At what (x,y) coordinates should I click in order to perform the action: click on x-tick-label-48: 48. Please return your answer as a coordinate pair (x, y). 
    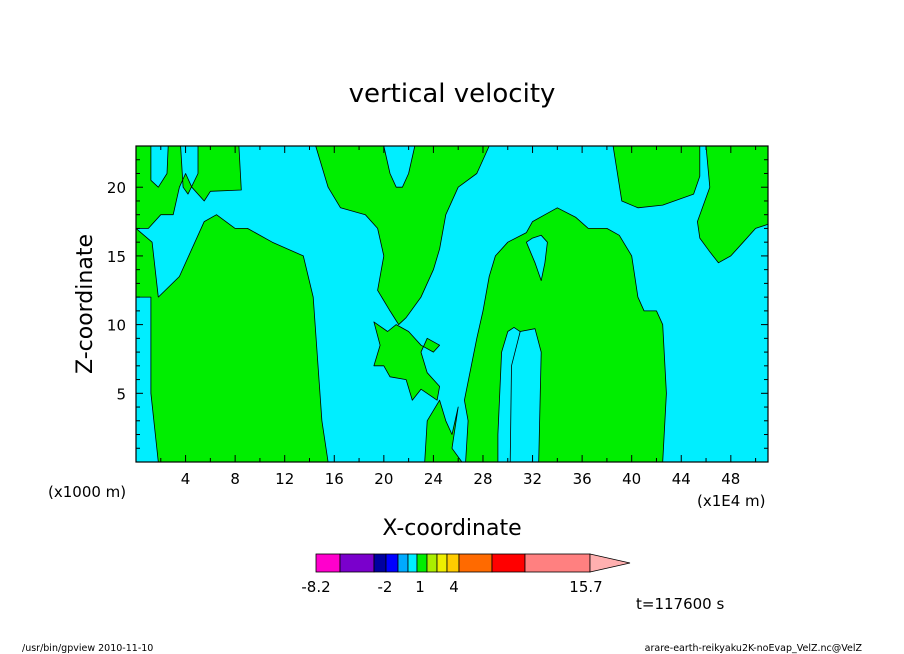
    Looking at the image, I should click on (730, 479).